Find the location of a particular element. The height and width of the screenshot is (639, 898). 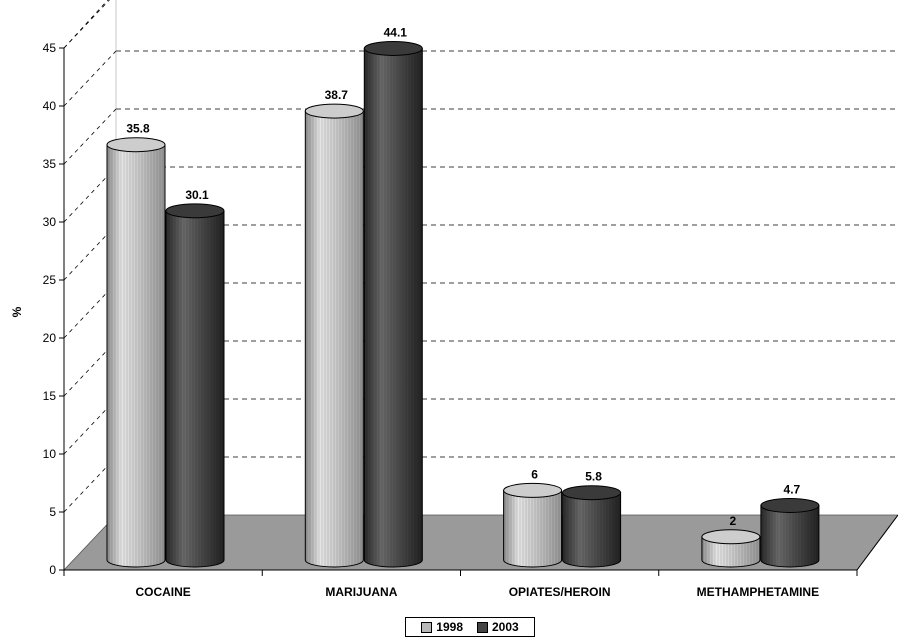

y-tick-label: 40 is located at coordinates (50, 106).